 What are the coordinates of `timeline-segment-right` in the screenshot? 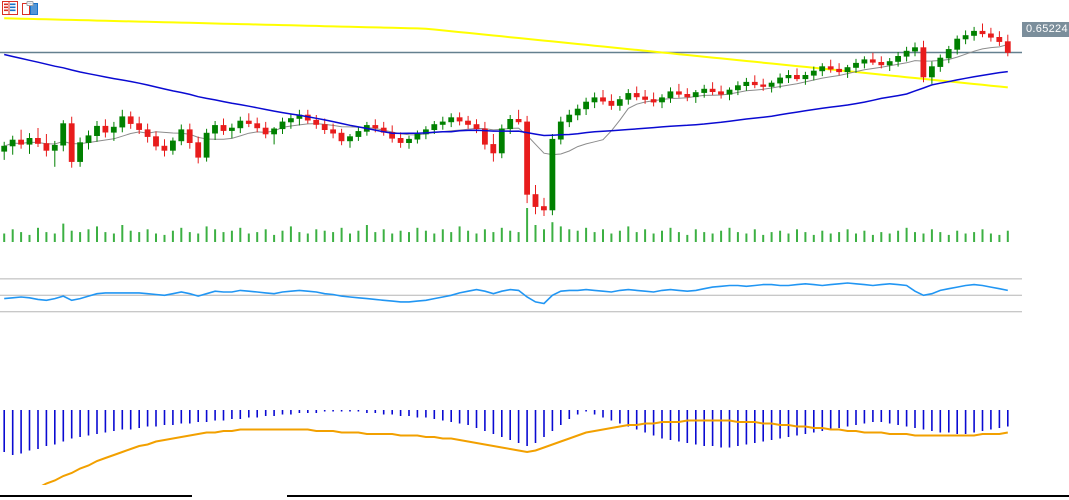 It's located at (678, 496).